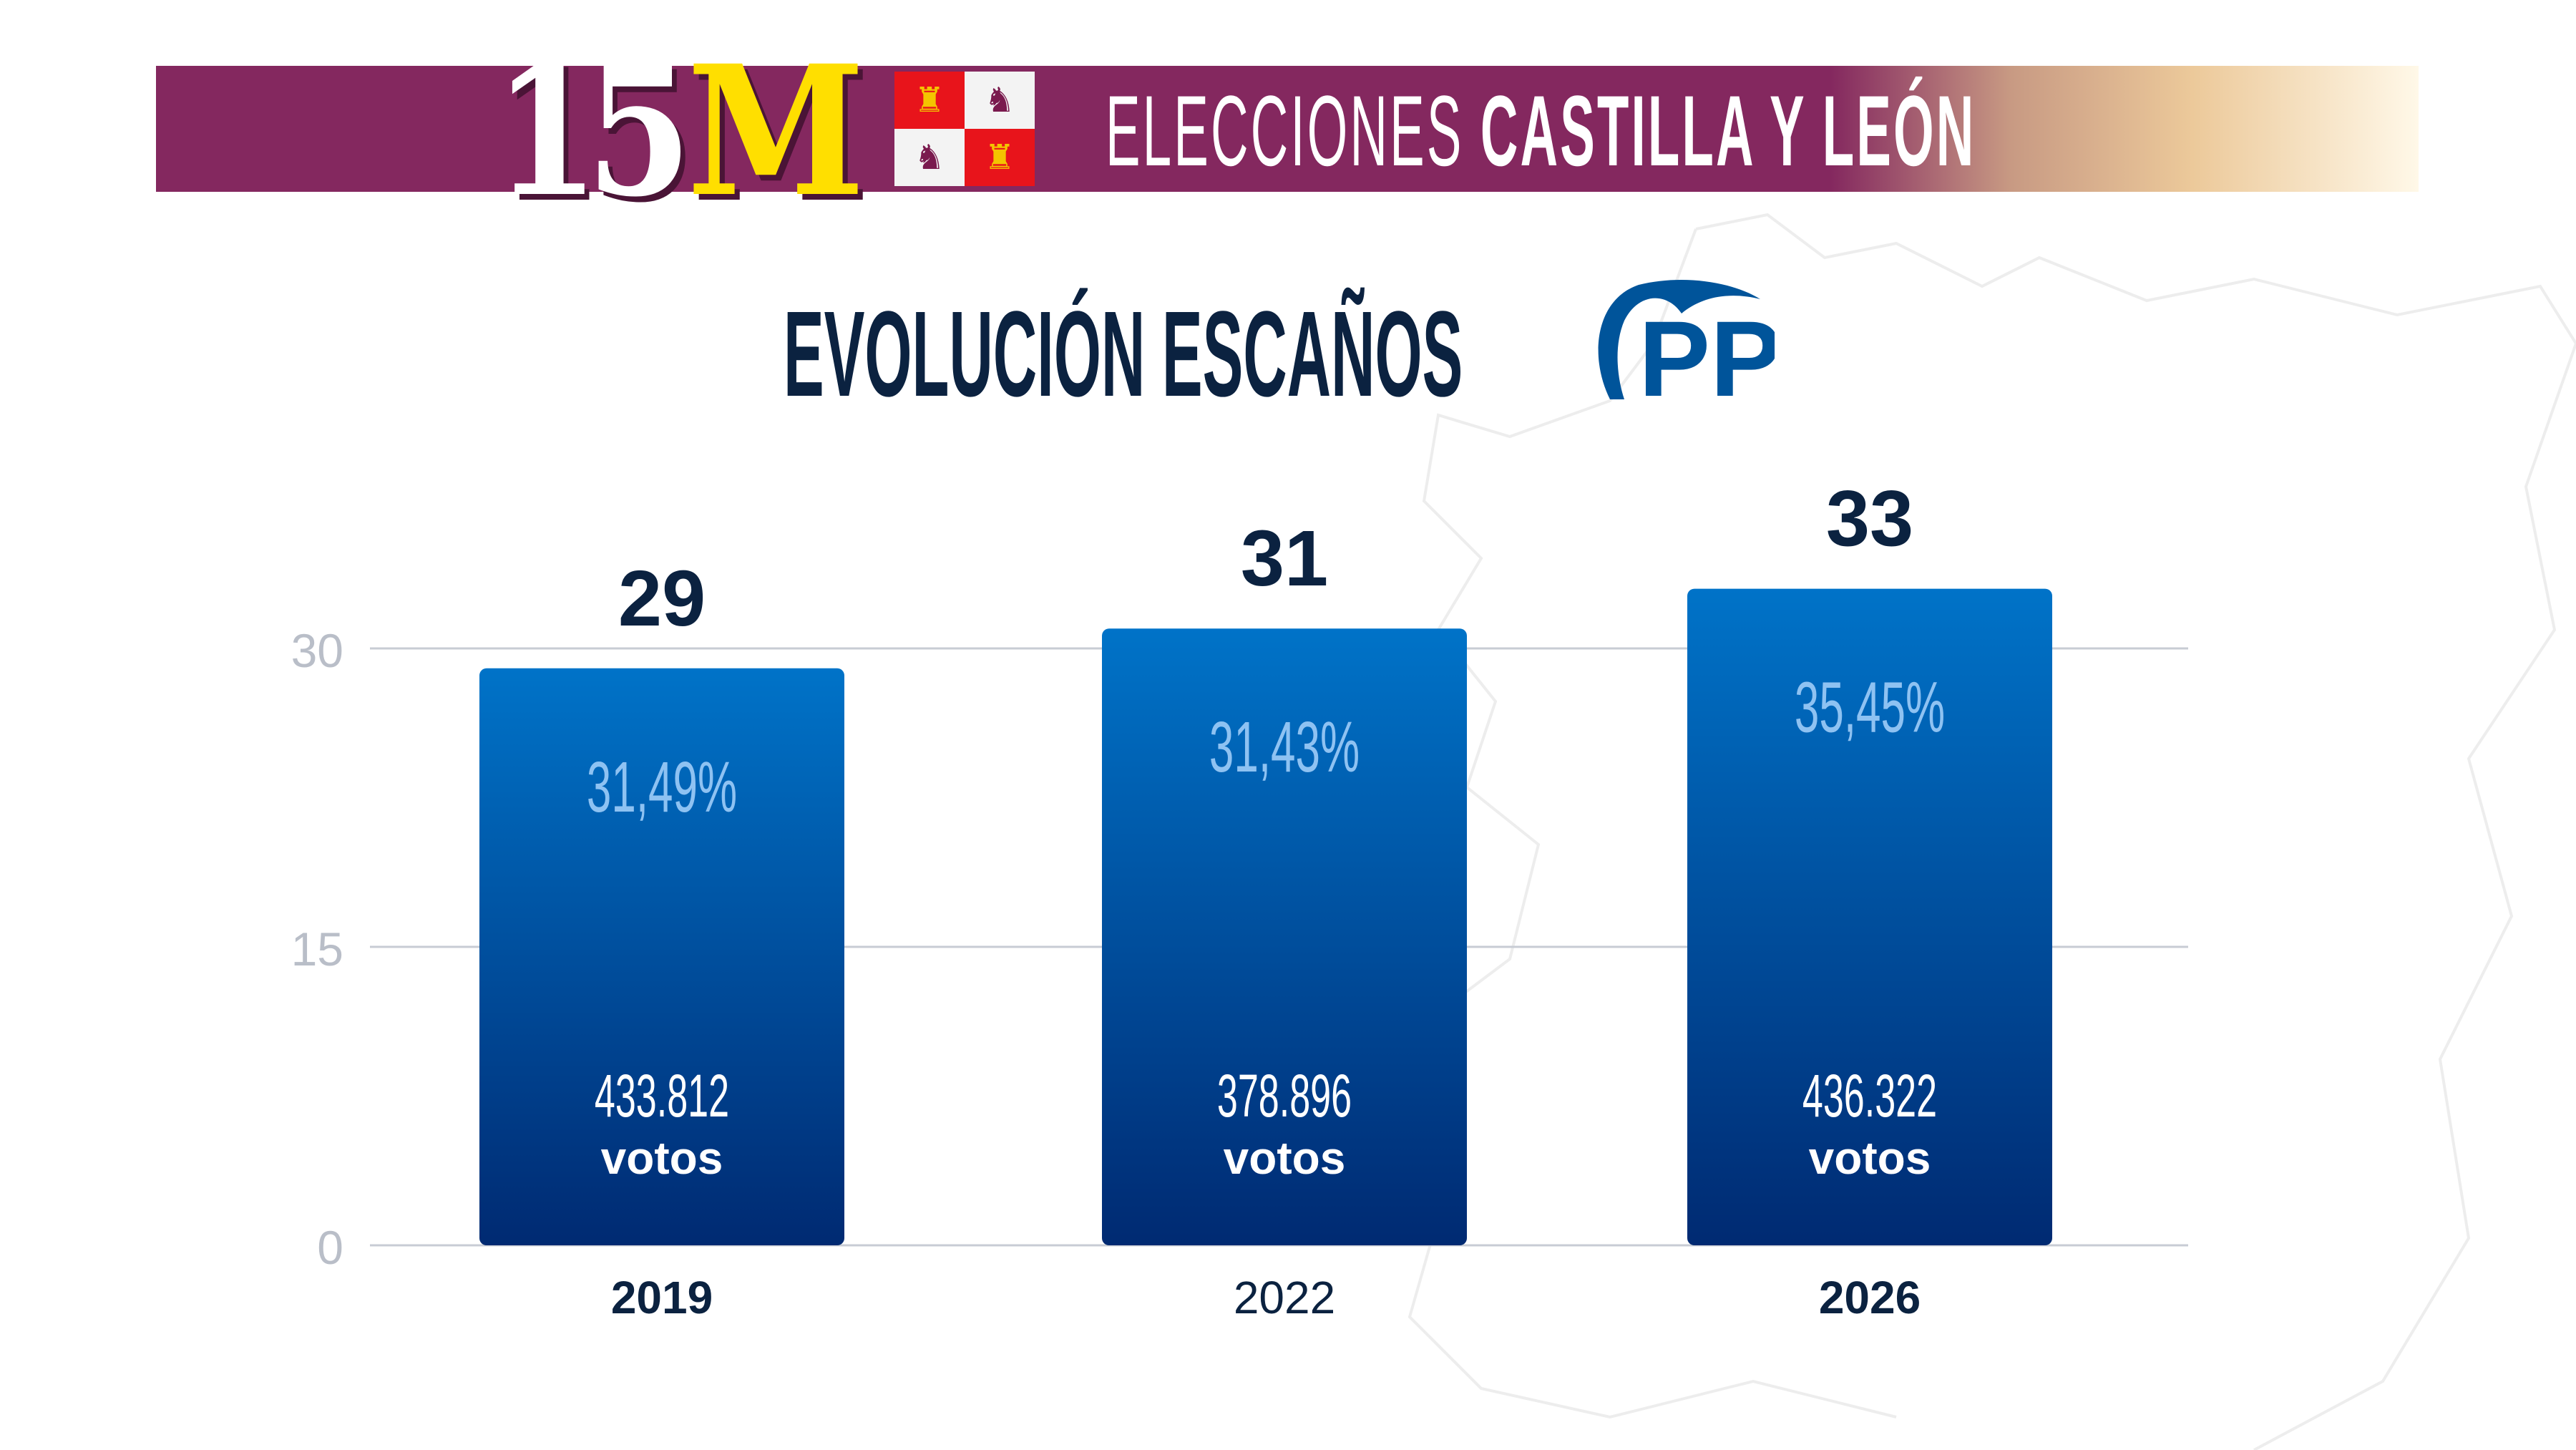 Image resolution: width=2576 pixels, height=1450 pixels. I want to click on bar-2022, so click(1284, 936).